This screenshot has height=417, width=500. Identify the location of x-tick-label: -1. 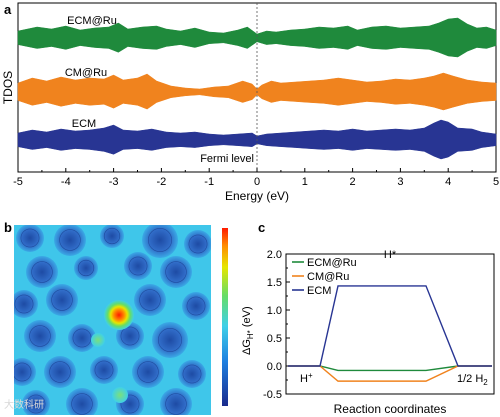
(209, 182).